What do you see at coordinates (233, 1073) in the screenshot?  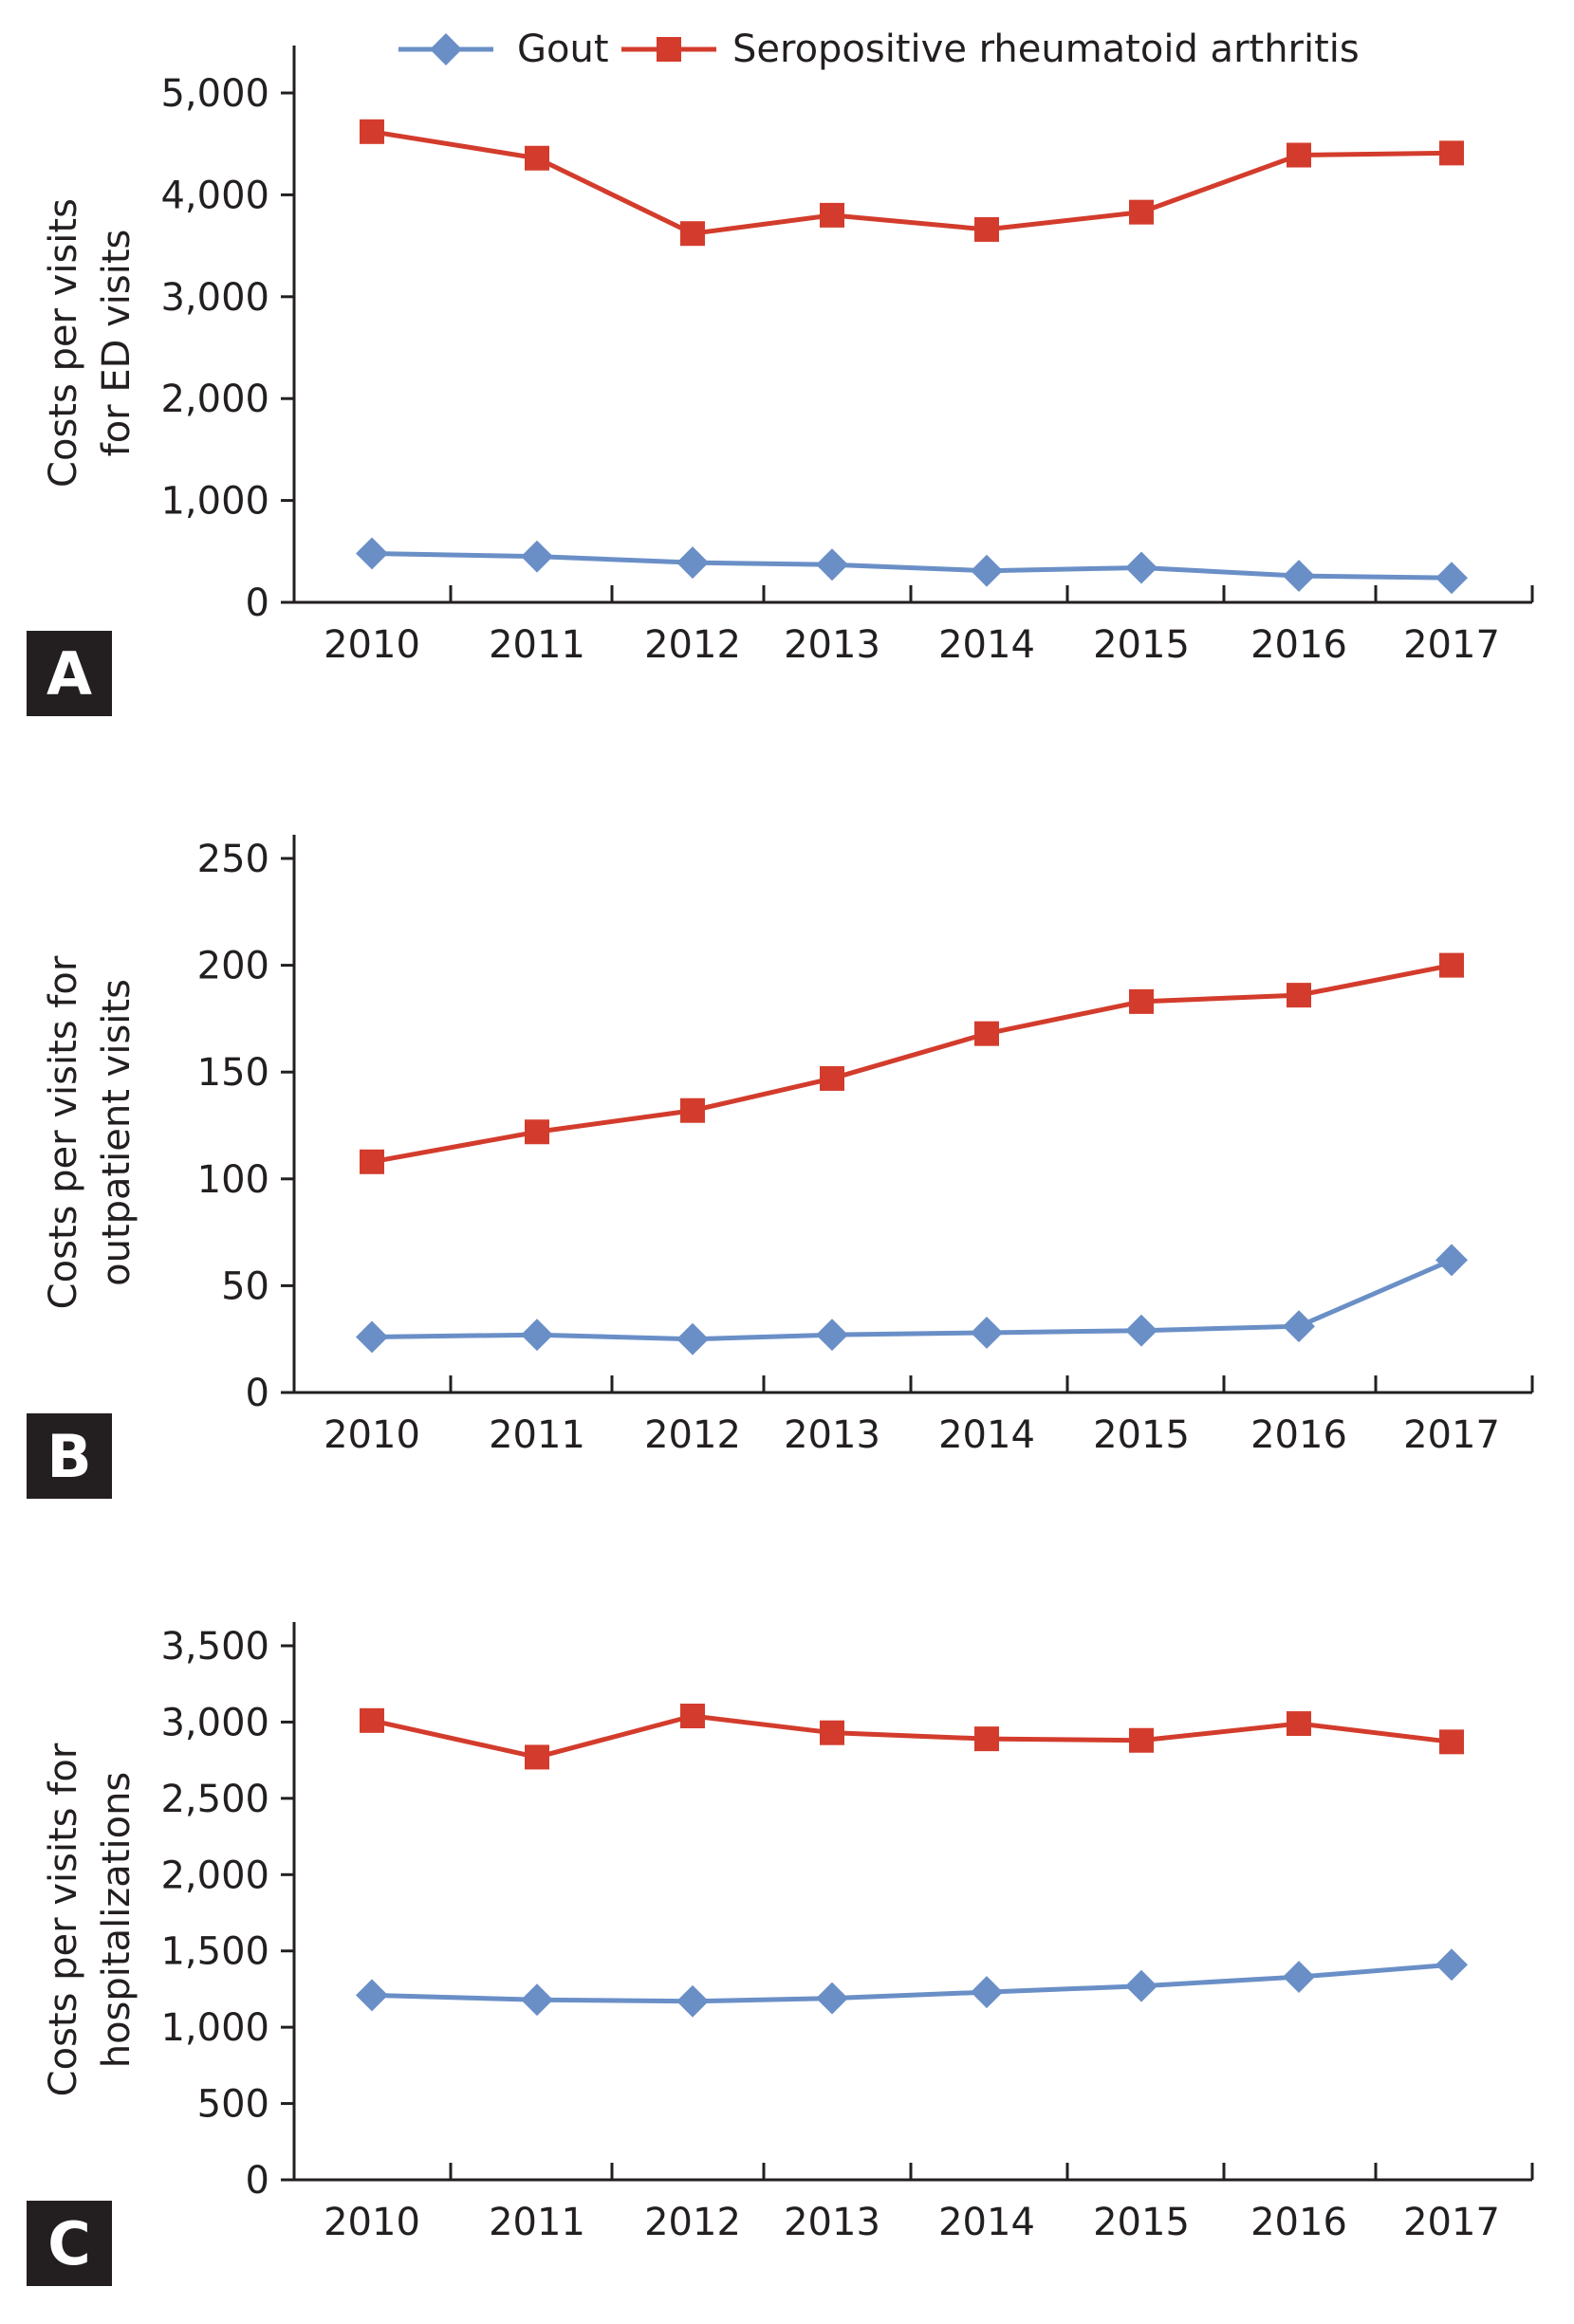 I see `y-tick-label: 150` at bounding box center [233, 1073].